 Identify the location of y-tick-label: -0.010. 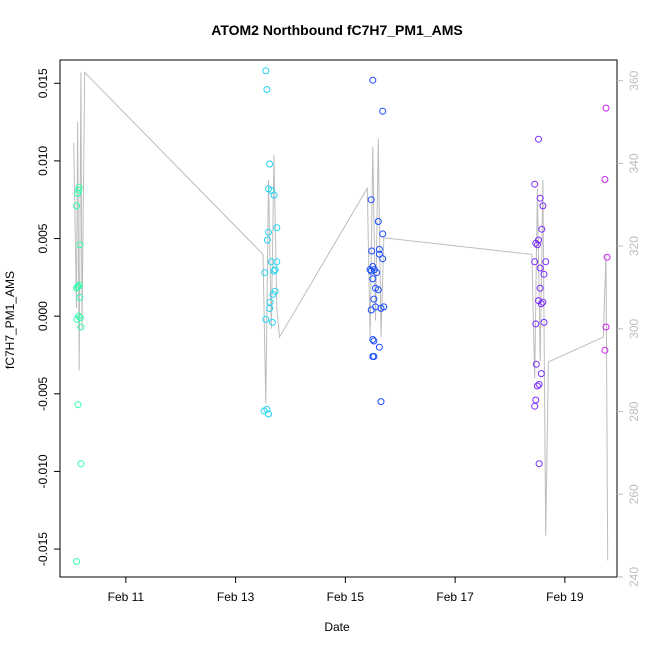
(43, 471).